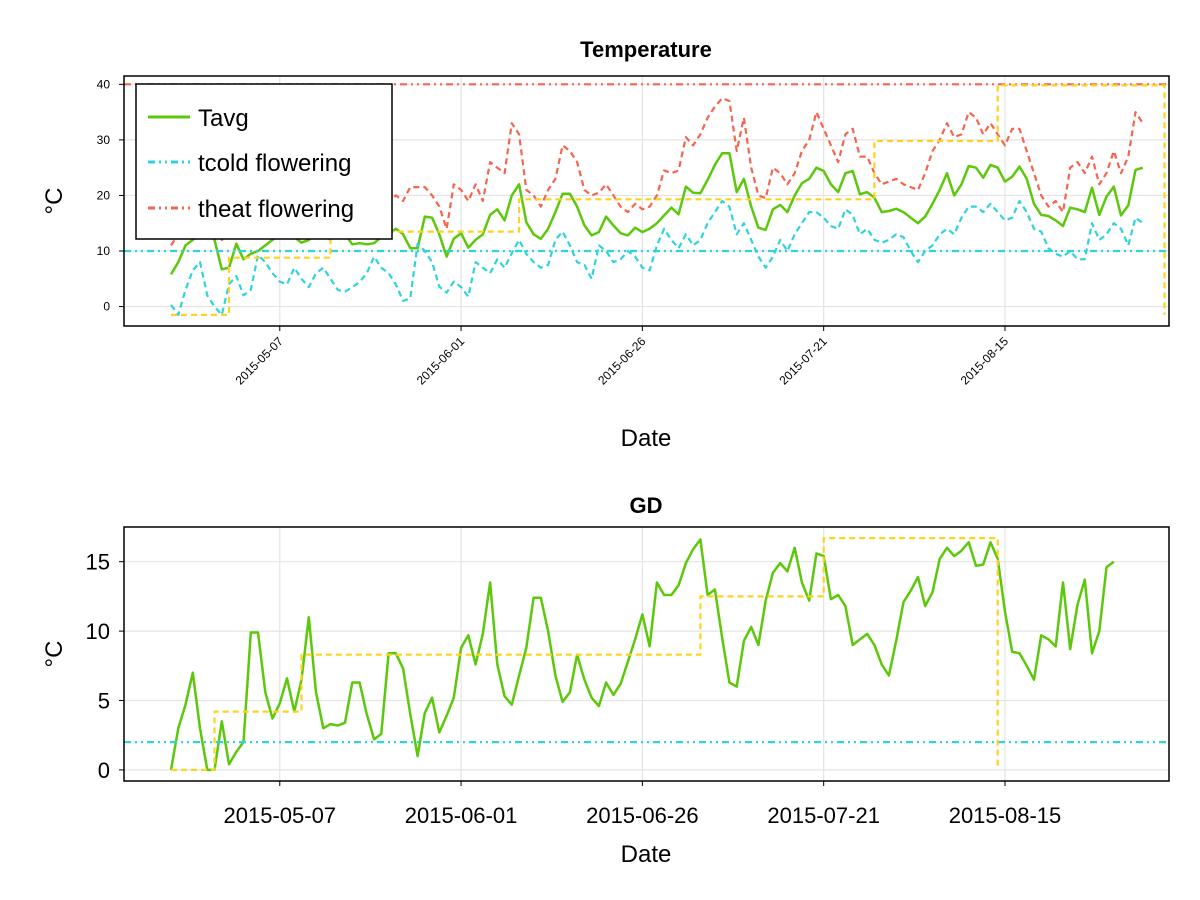  Describe the element at coordinates (274, 163) in the screenshot. I see `legend-label-tcold: tcold flowering` at that location.